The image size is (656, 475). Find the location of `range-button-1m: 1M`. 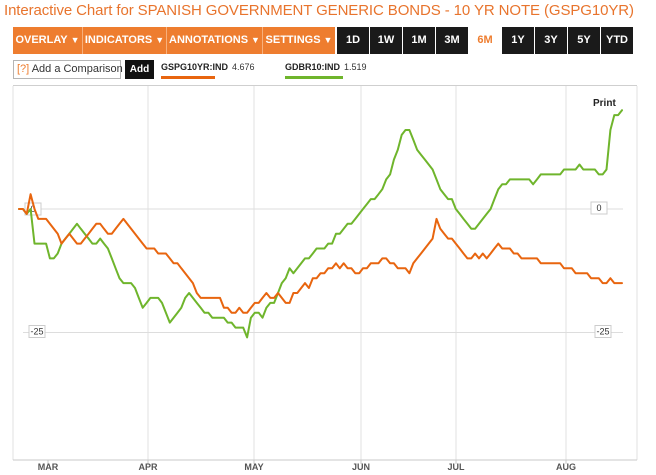

range-button-1m: 1M is located at coordinates (419, 40).